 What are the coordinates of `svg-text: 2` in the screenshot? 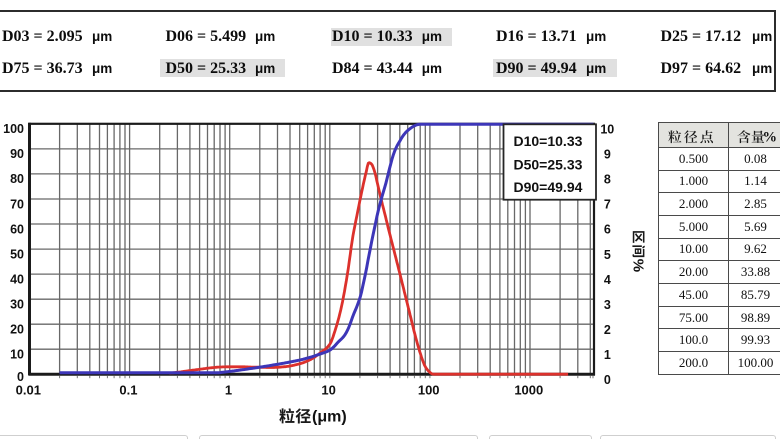 It's located at (607, 330).